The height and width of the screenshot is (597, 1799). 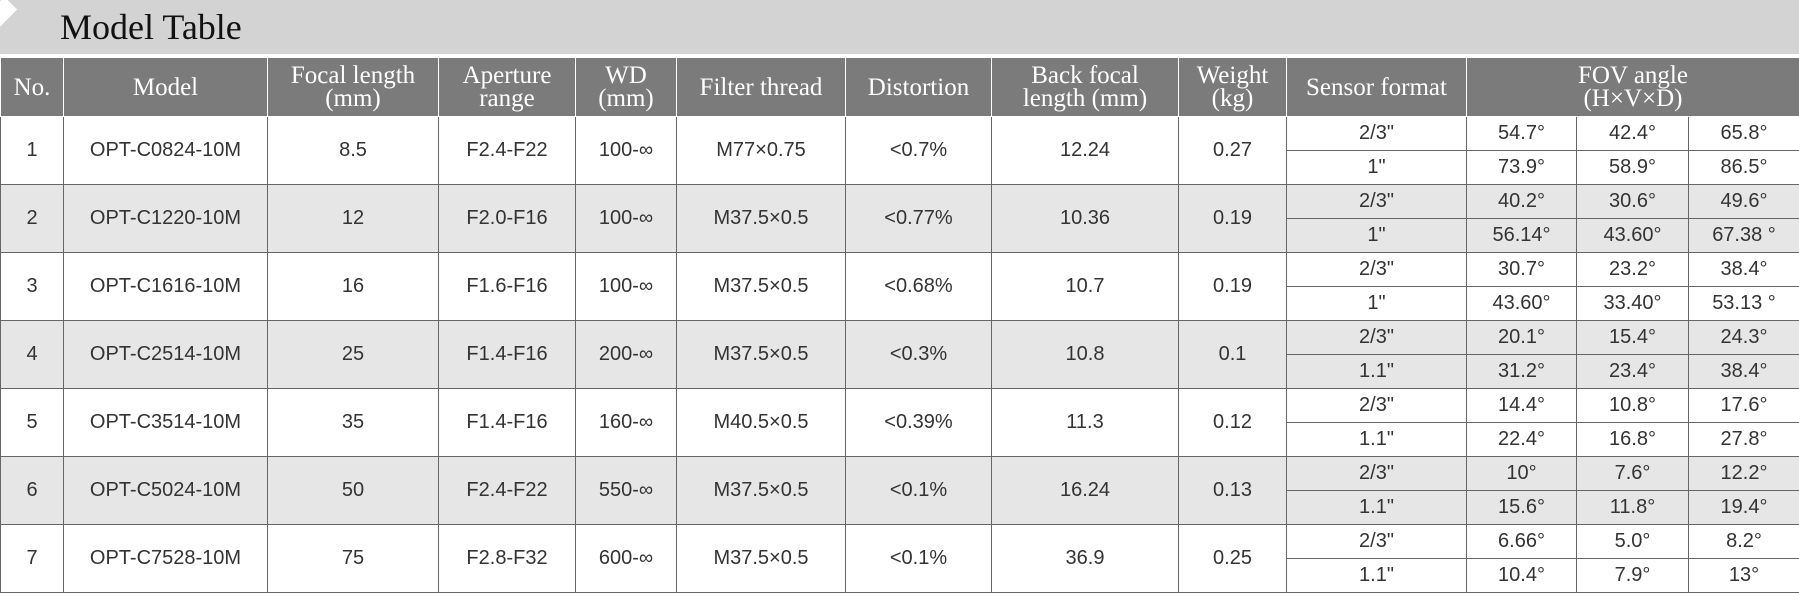 I want to click on cell-focal: 8.5, so click(x=353, y=150).